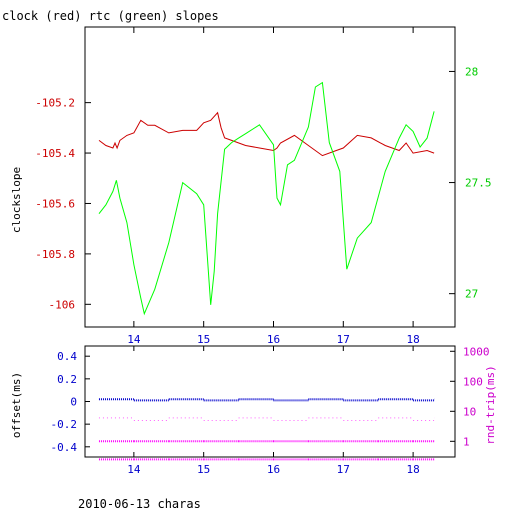 Image resolution: width=512 pixels, height=512 pixels. I want to click on bottom-x-tick-label: 17, so click(343, 469).